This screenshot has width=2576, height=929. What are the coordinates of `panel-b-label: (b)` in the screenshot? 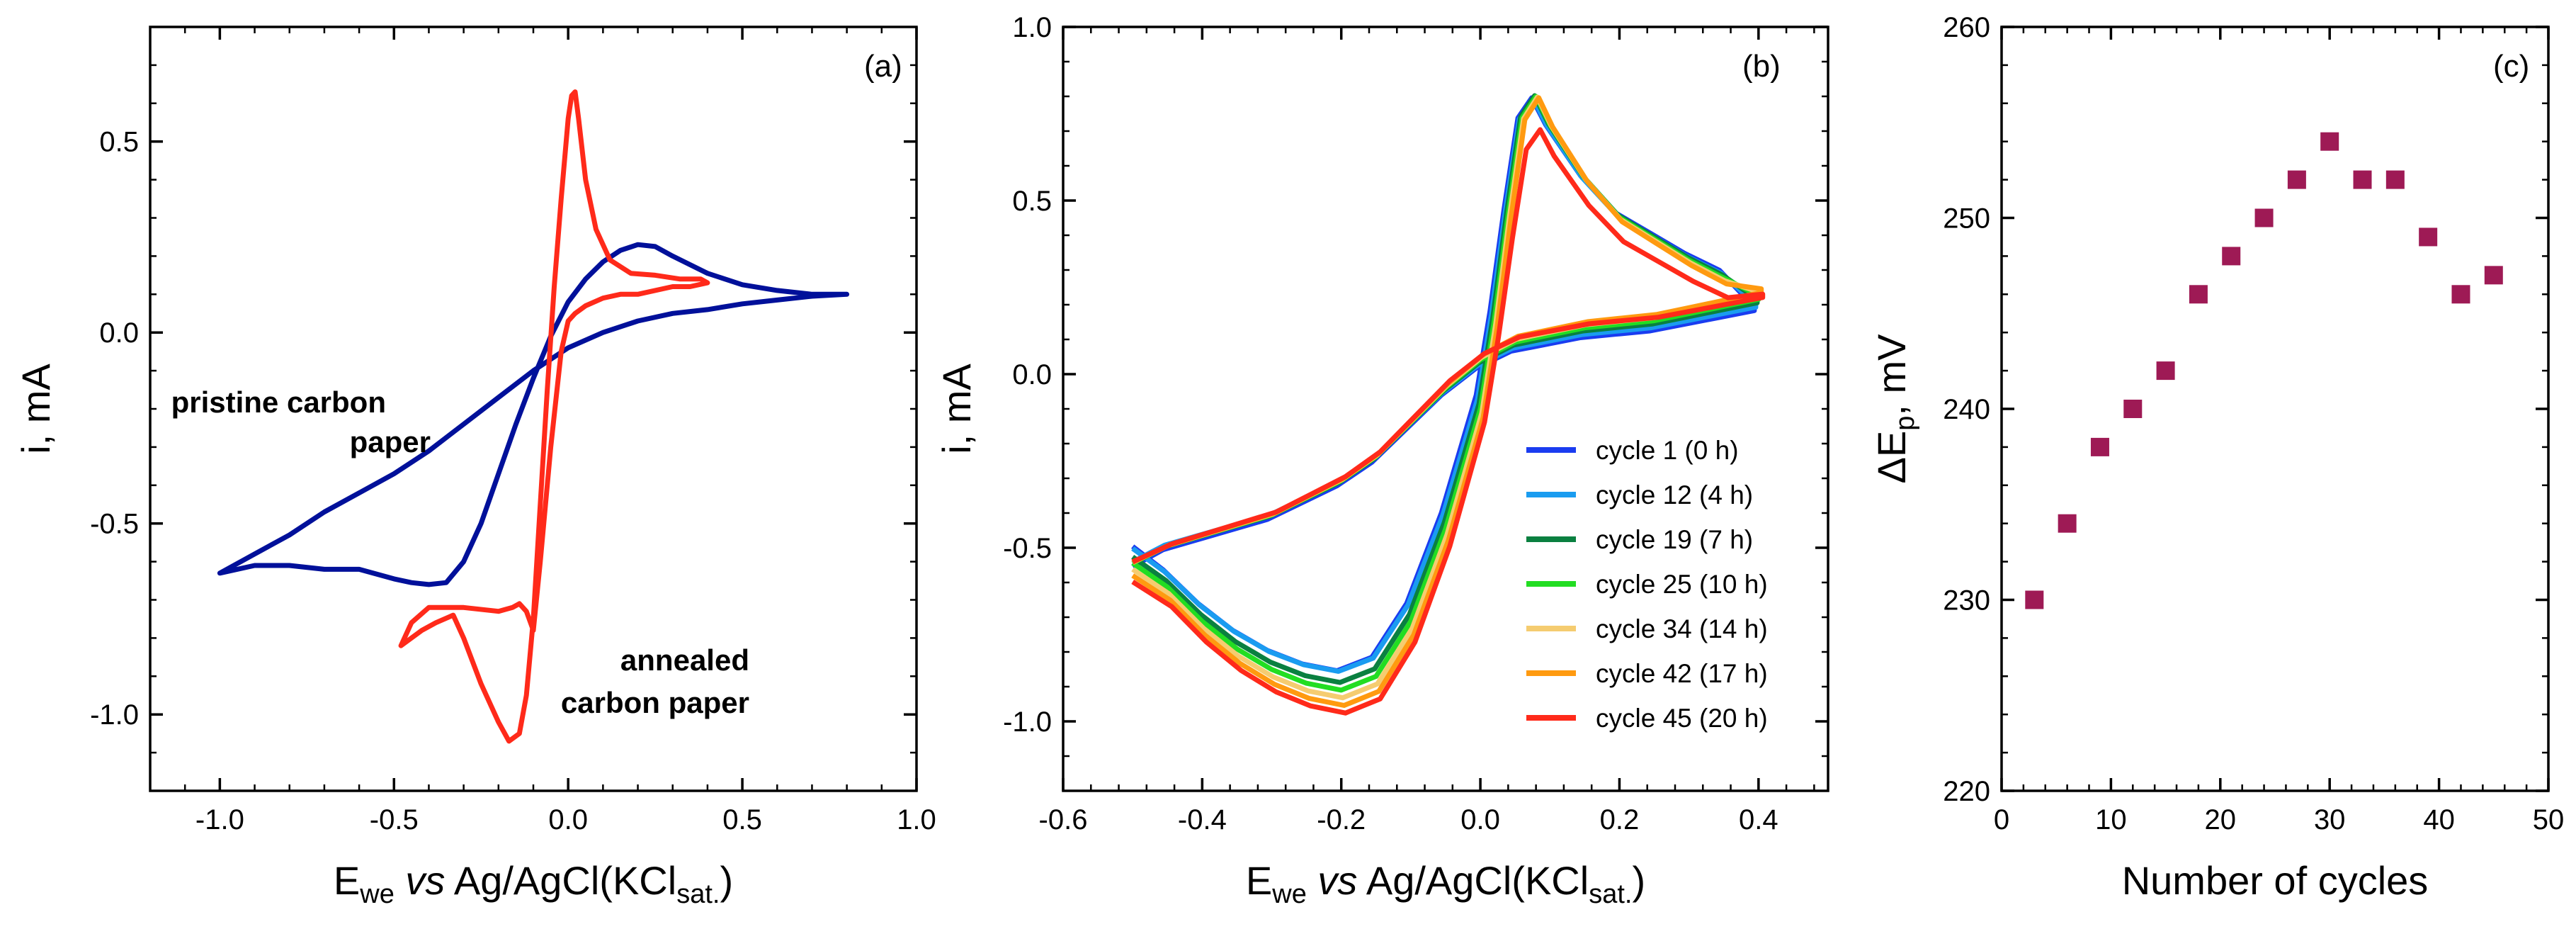 It's located at (1761, 66).